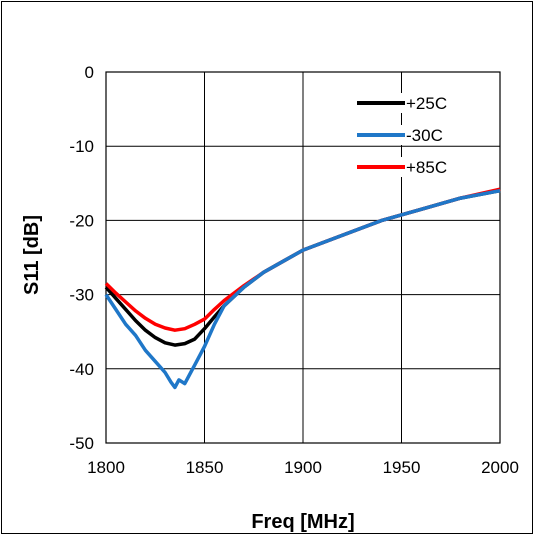 Image resolution: width=536 pixels, height=537 pixels. I want to click on legend-label: -30C, so click(424, 135).